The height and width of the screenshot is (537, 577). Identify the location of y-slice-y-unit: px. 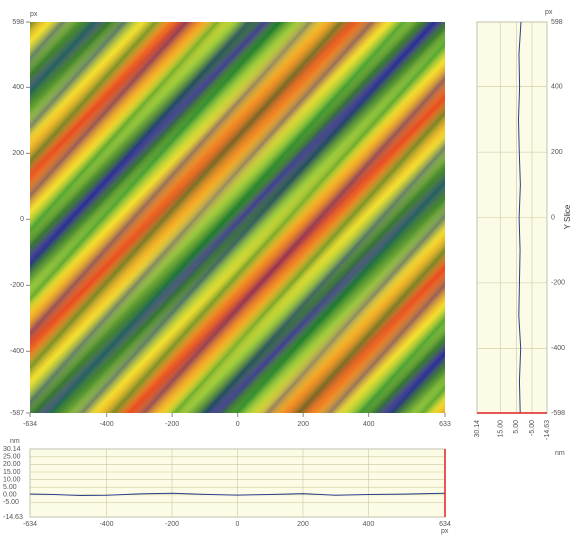
(549, 12).